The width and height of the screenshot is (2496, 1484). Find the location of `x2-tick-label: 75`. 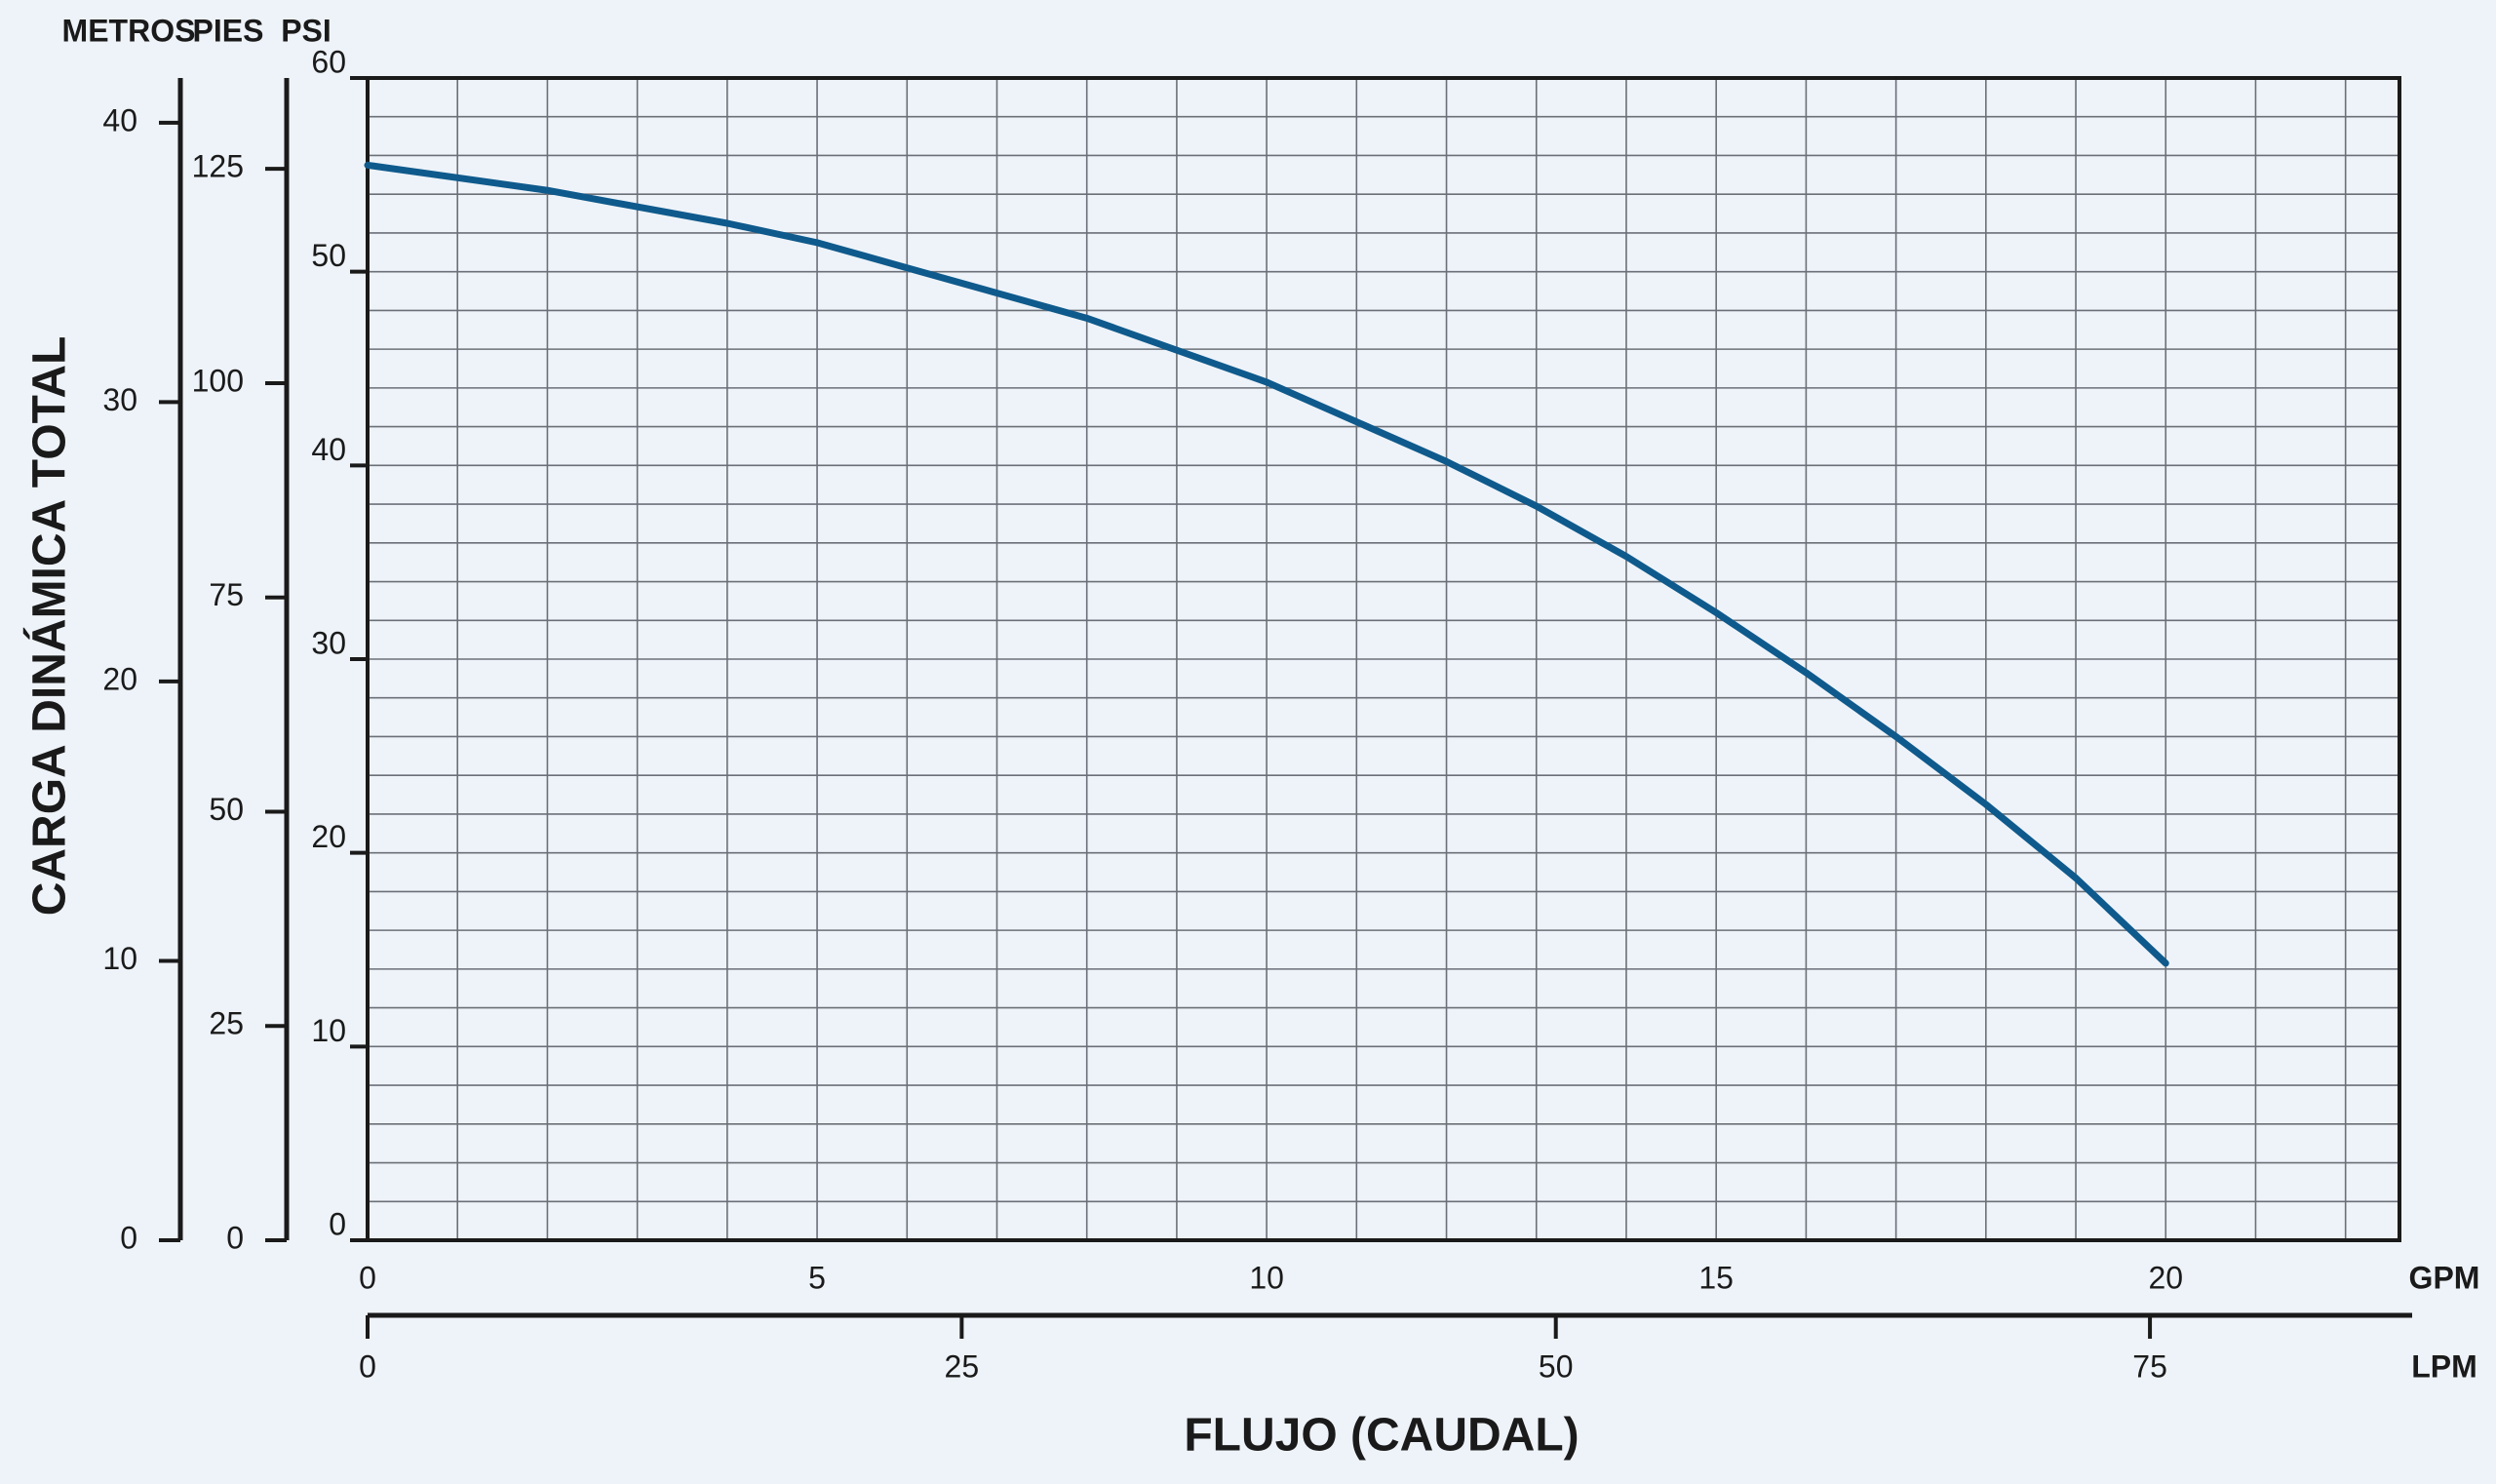

x2-tick-label: 75 is located at coordinates (2149, 1366).